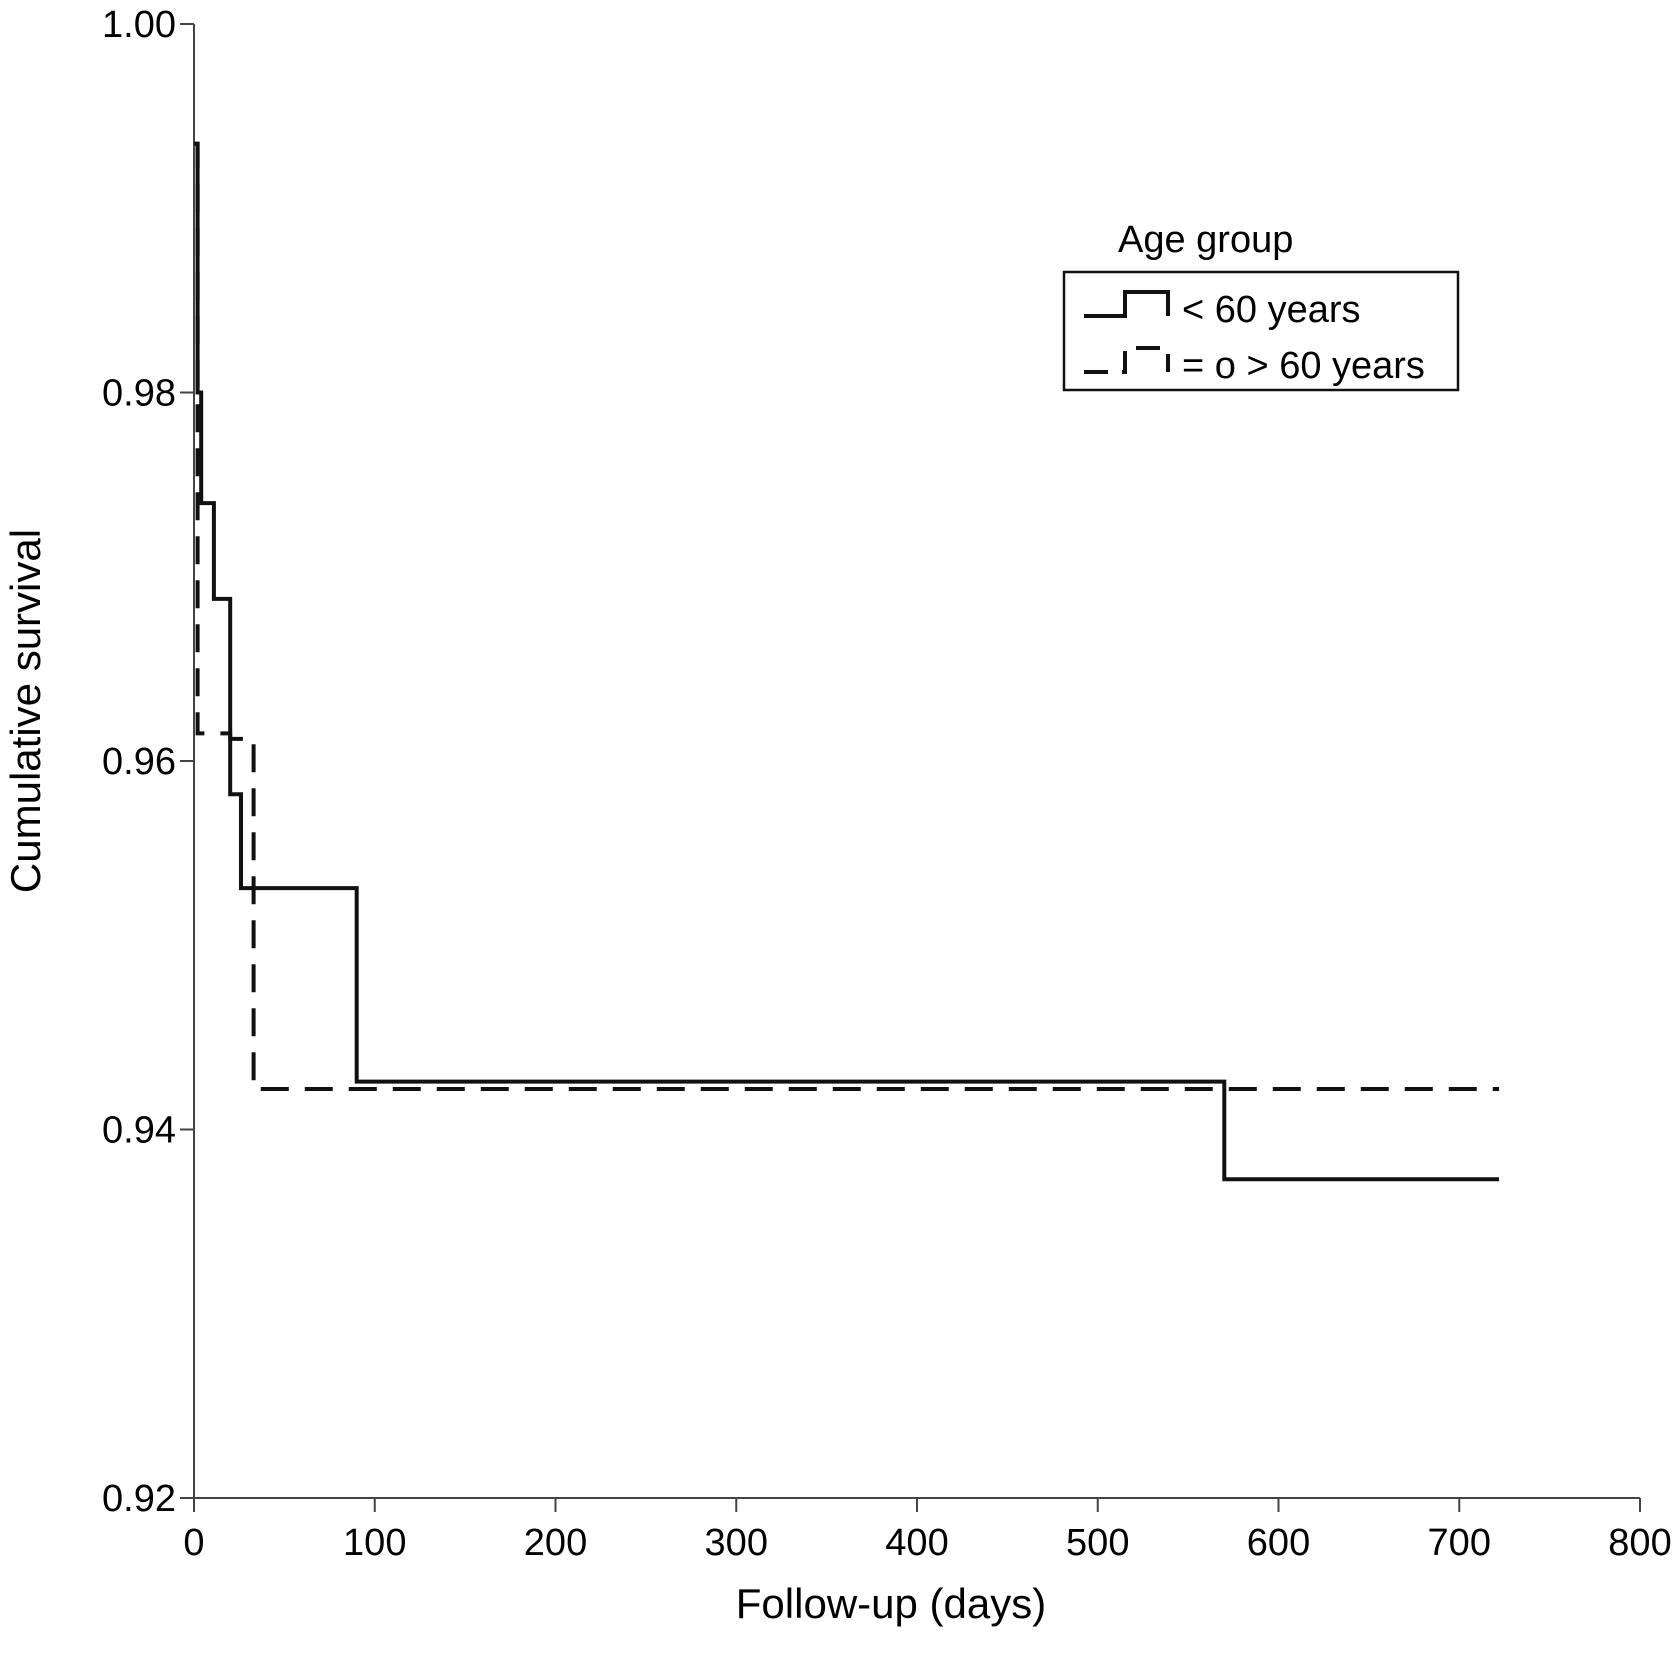 The image size is (1680, 1653). I want to click on x-tick-label: 500, so click(1097, 1543).